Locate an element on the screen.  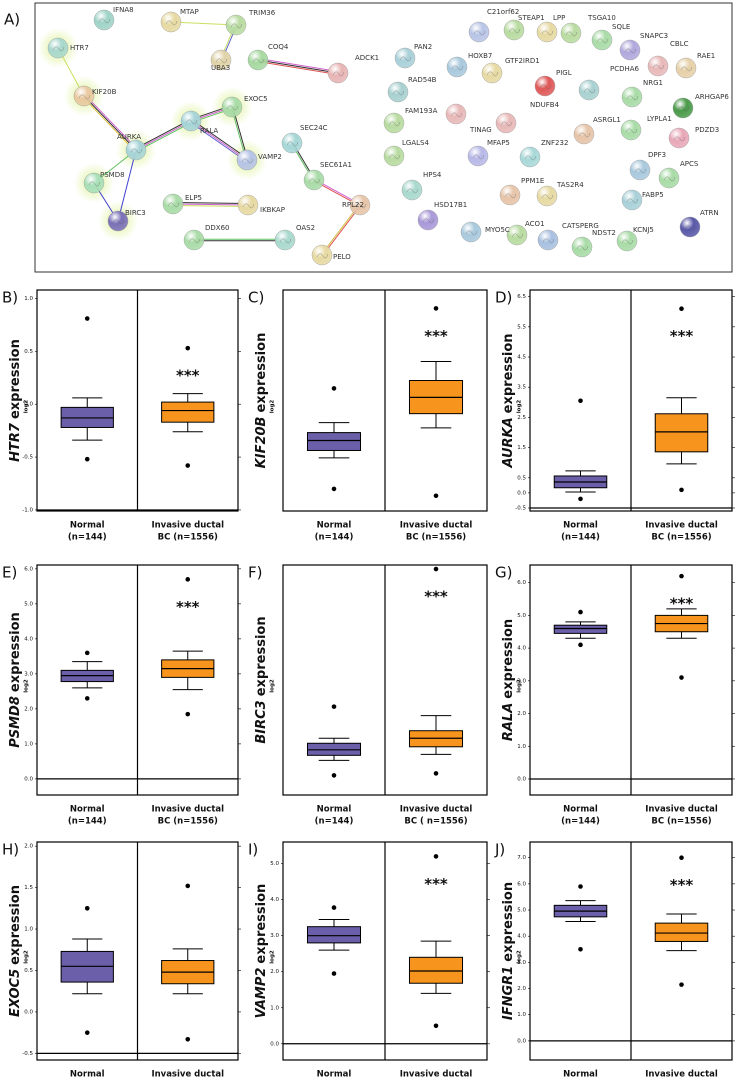
node-label: COQ4 is located at coordinates (278, 47).